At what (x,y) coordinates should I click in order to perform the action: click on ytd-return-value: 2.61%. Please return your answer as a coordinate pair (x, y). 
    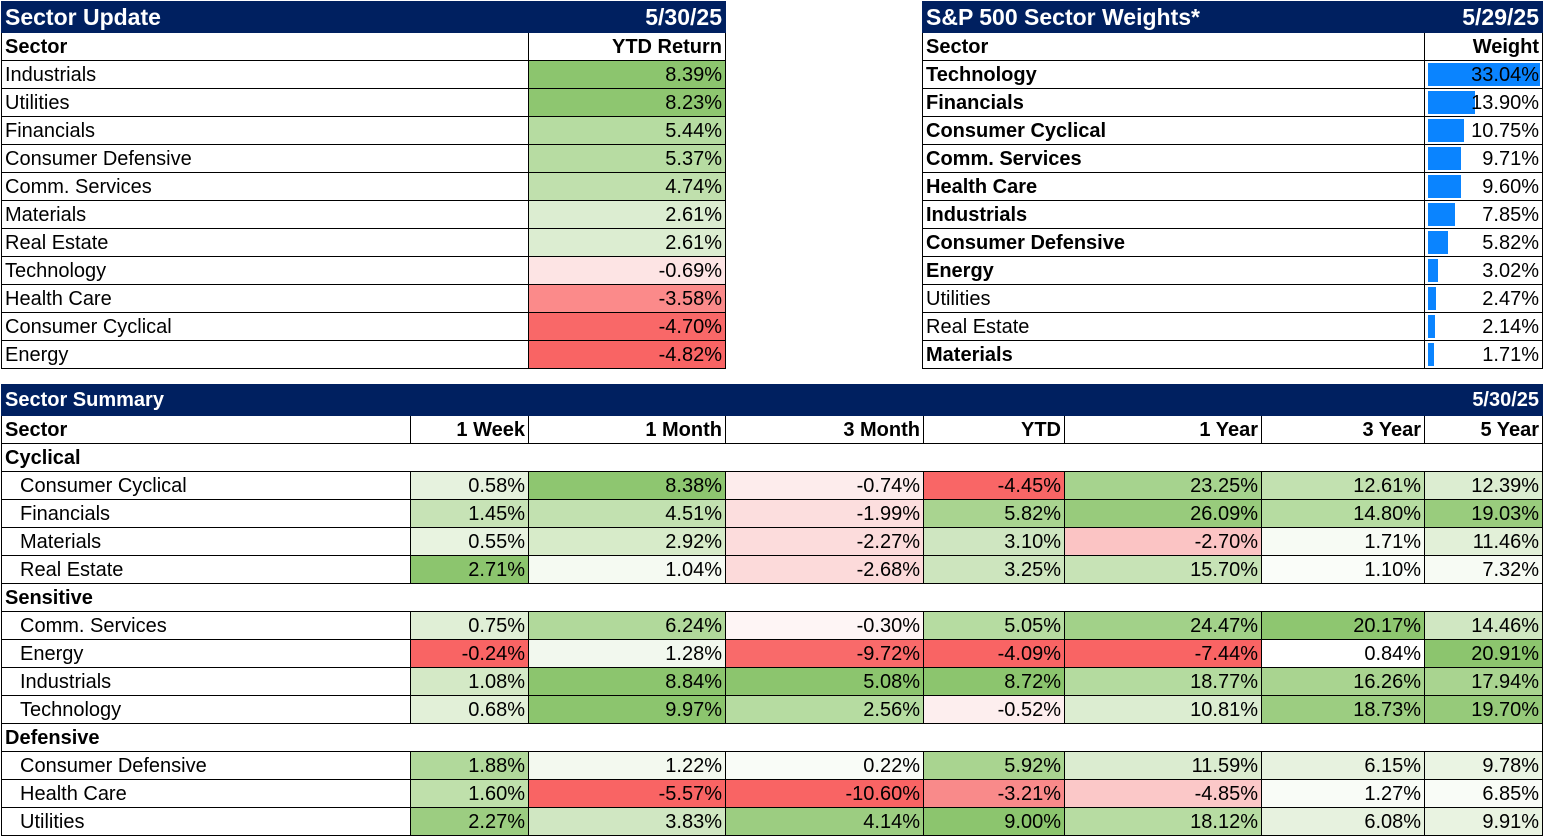
    Looking at the image, I should click on (627, 214).